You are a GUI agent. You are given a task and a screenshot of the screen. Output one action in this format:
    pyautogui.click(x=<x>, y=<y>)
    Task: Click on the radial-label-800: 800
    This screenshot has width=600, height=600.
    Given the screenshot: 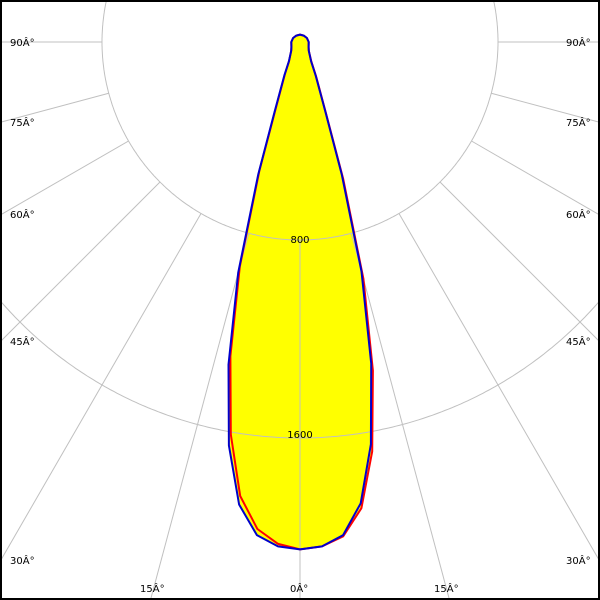 What is the action you would take?
    pyautogui.click(x=299, y=240)
    